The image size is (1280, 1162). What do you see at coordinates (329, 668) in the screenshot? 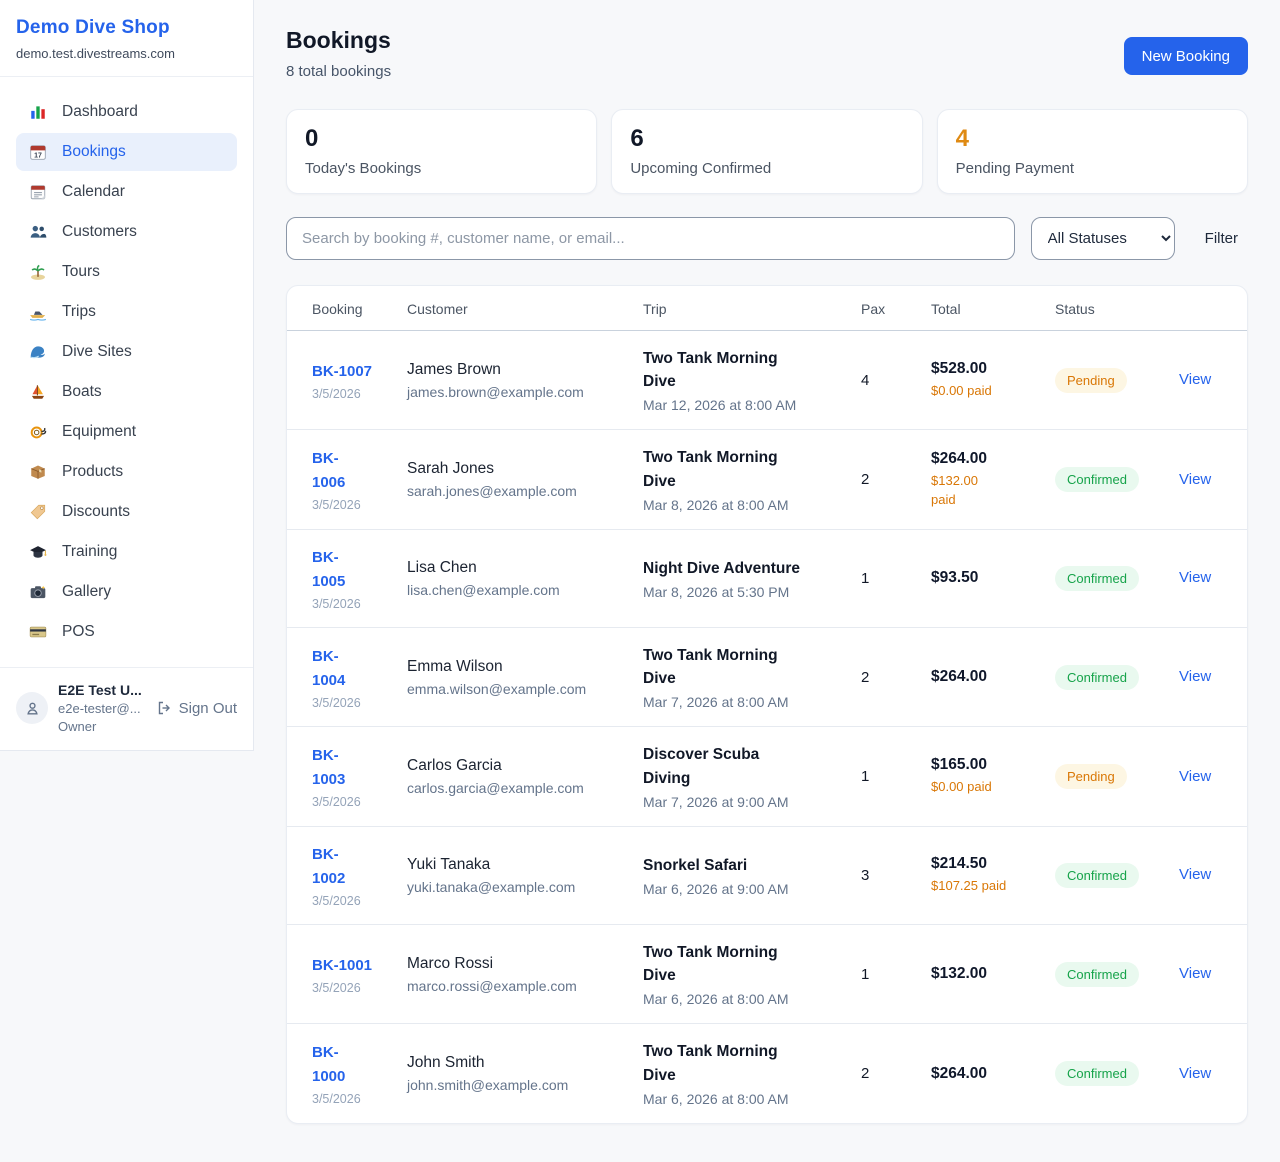
I see `booking-id-link: BK- 1004` at bounding box center [329, 668].